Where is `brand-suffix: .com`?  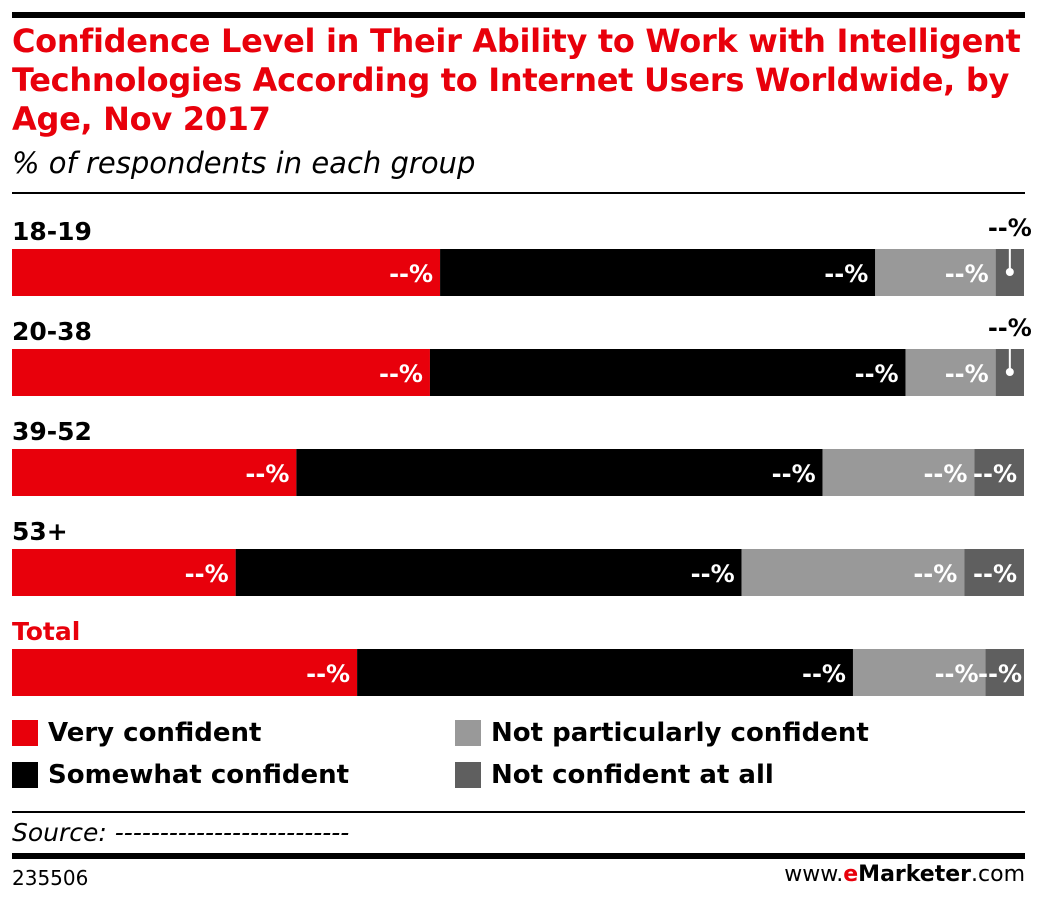
brand-suffix: .com is located at coordinates (998, 874).